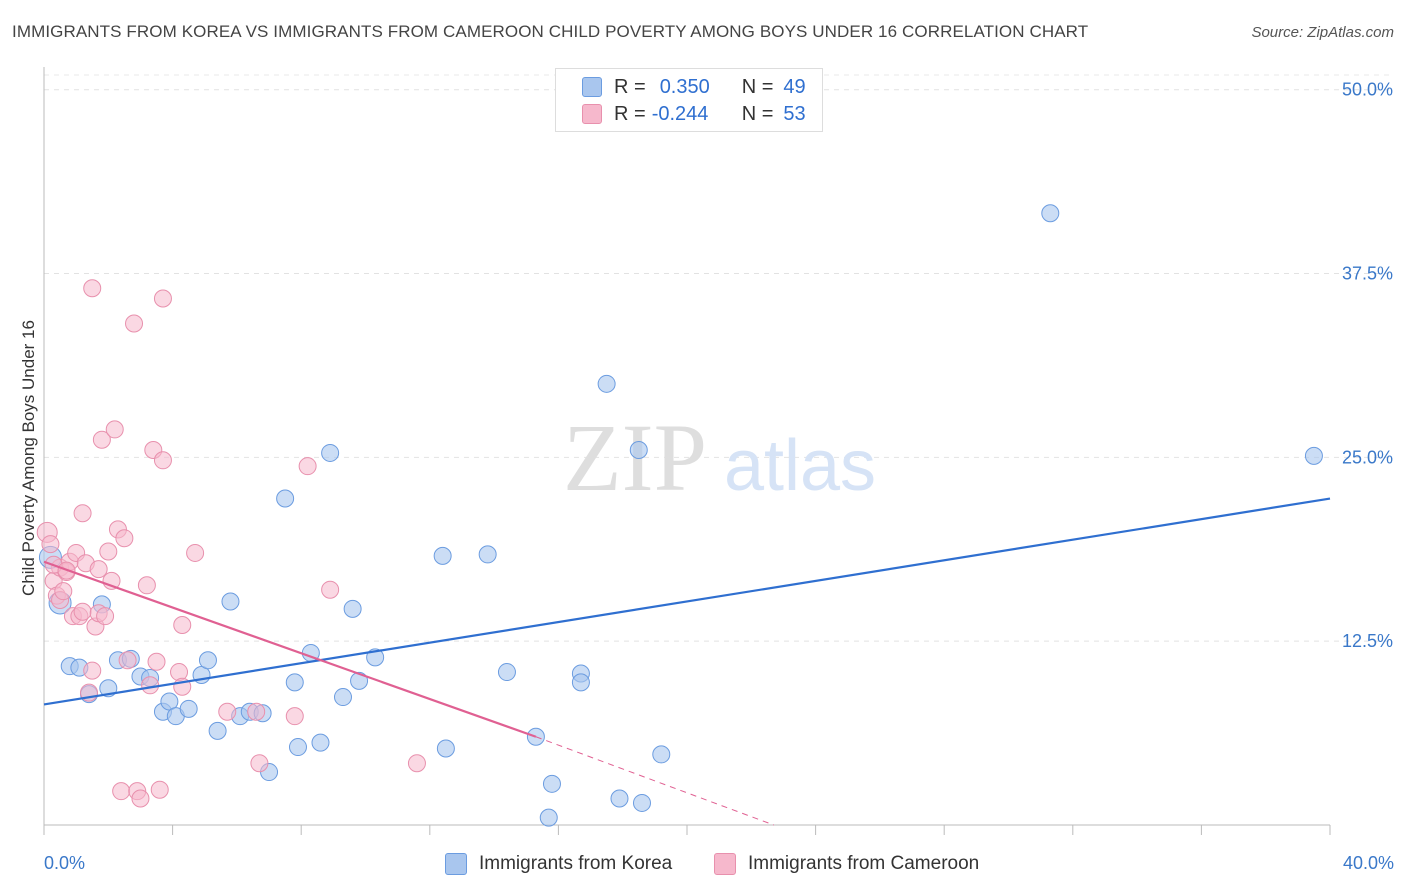 The height and width of the screenshot is (892, 1406). I want to click on cameroon-trend-line, so click(290, 649).